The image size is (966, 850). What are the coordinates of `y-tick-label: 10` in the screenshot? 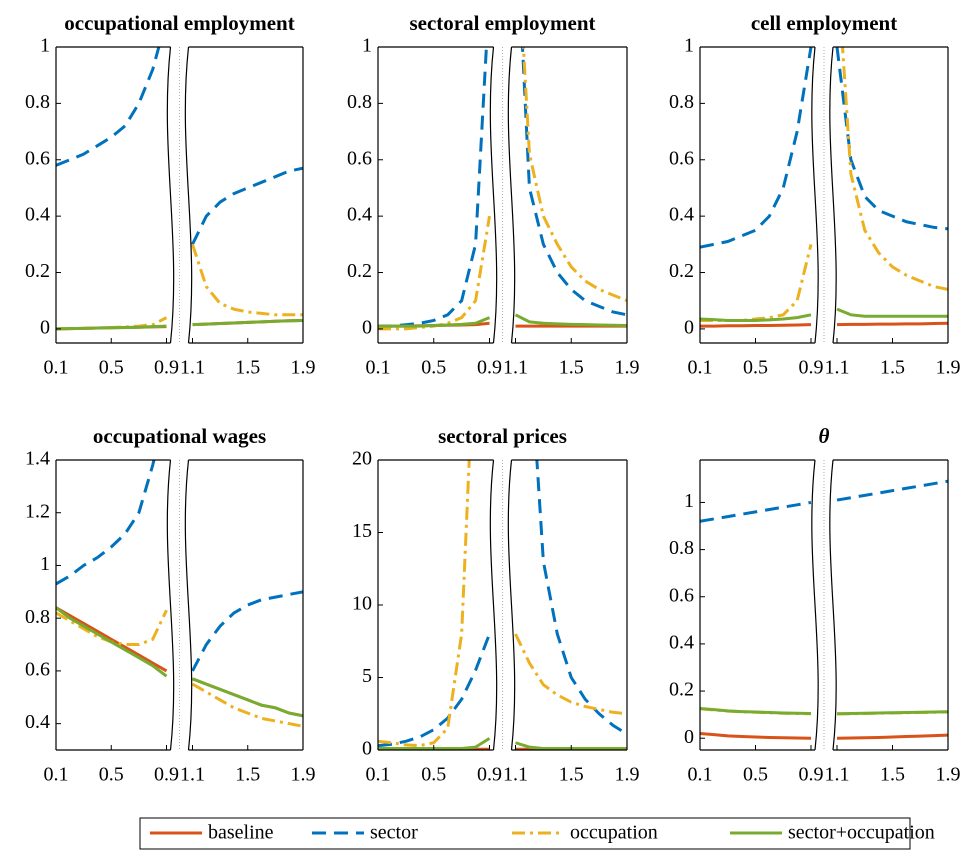 It's located at (362, 604).